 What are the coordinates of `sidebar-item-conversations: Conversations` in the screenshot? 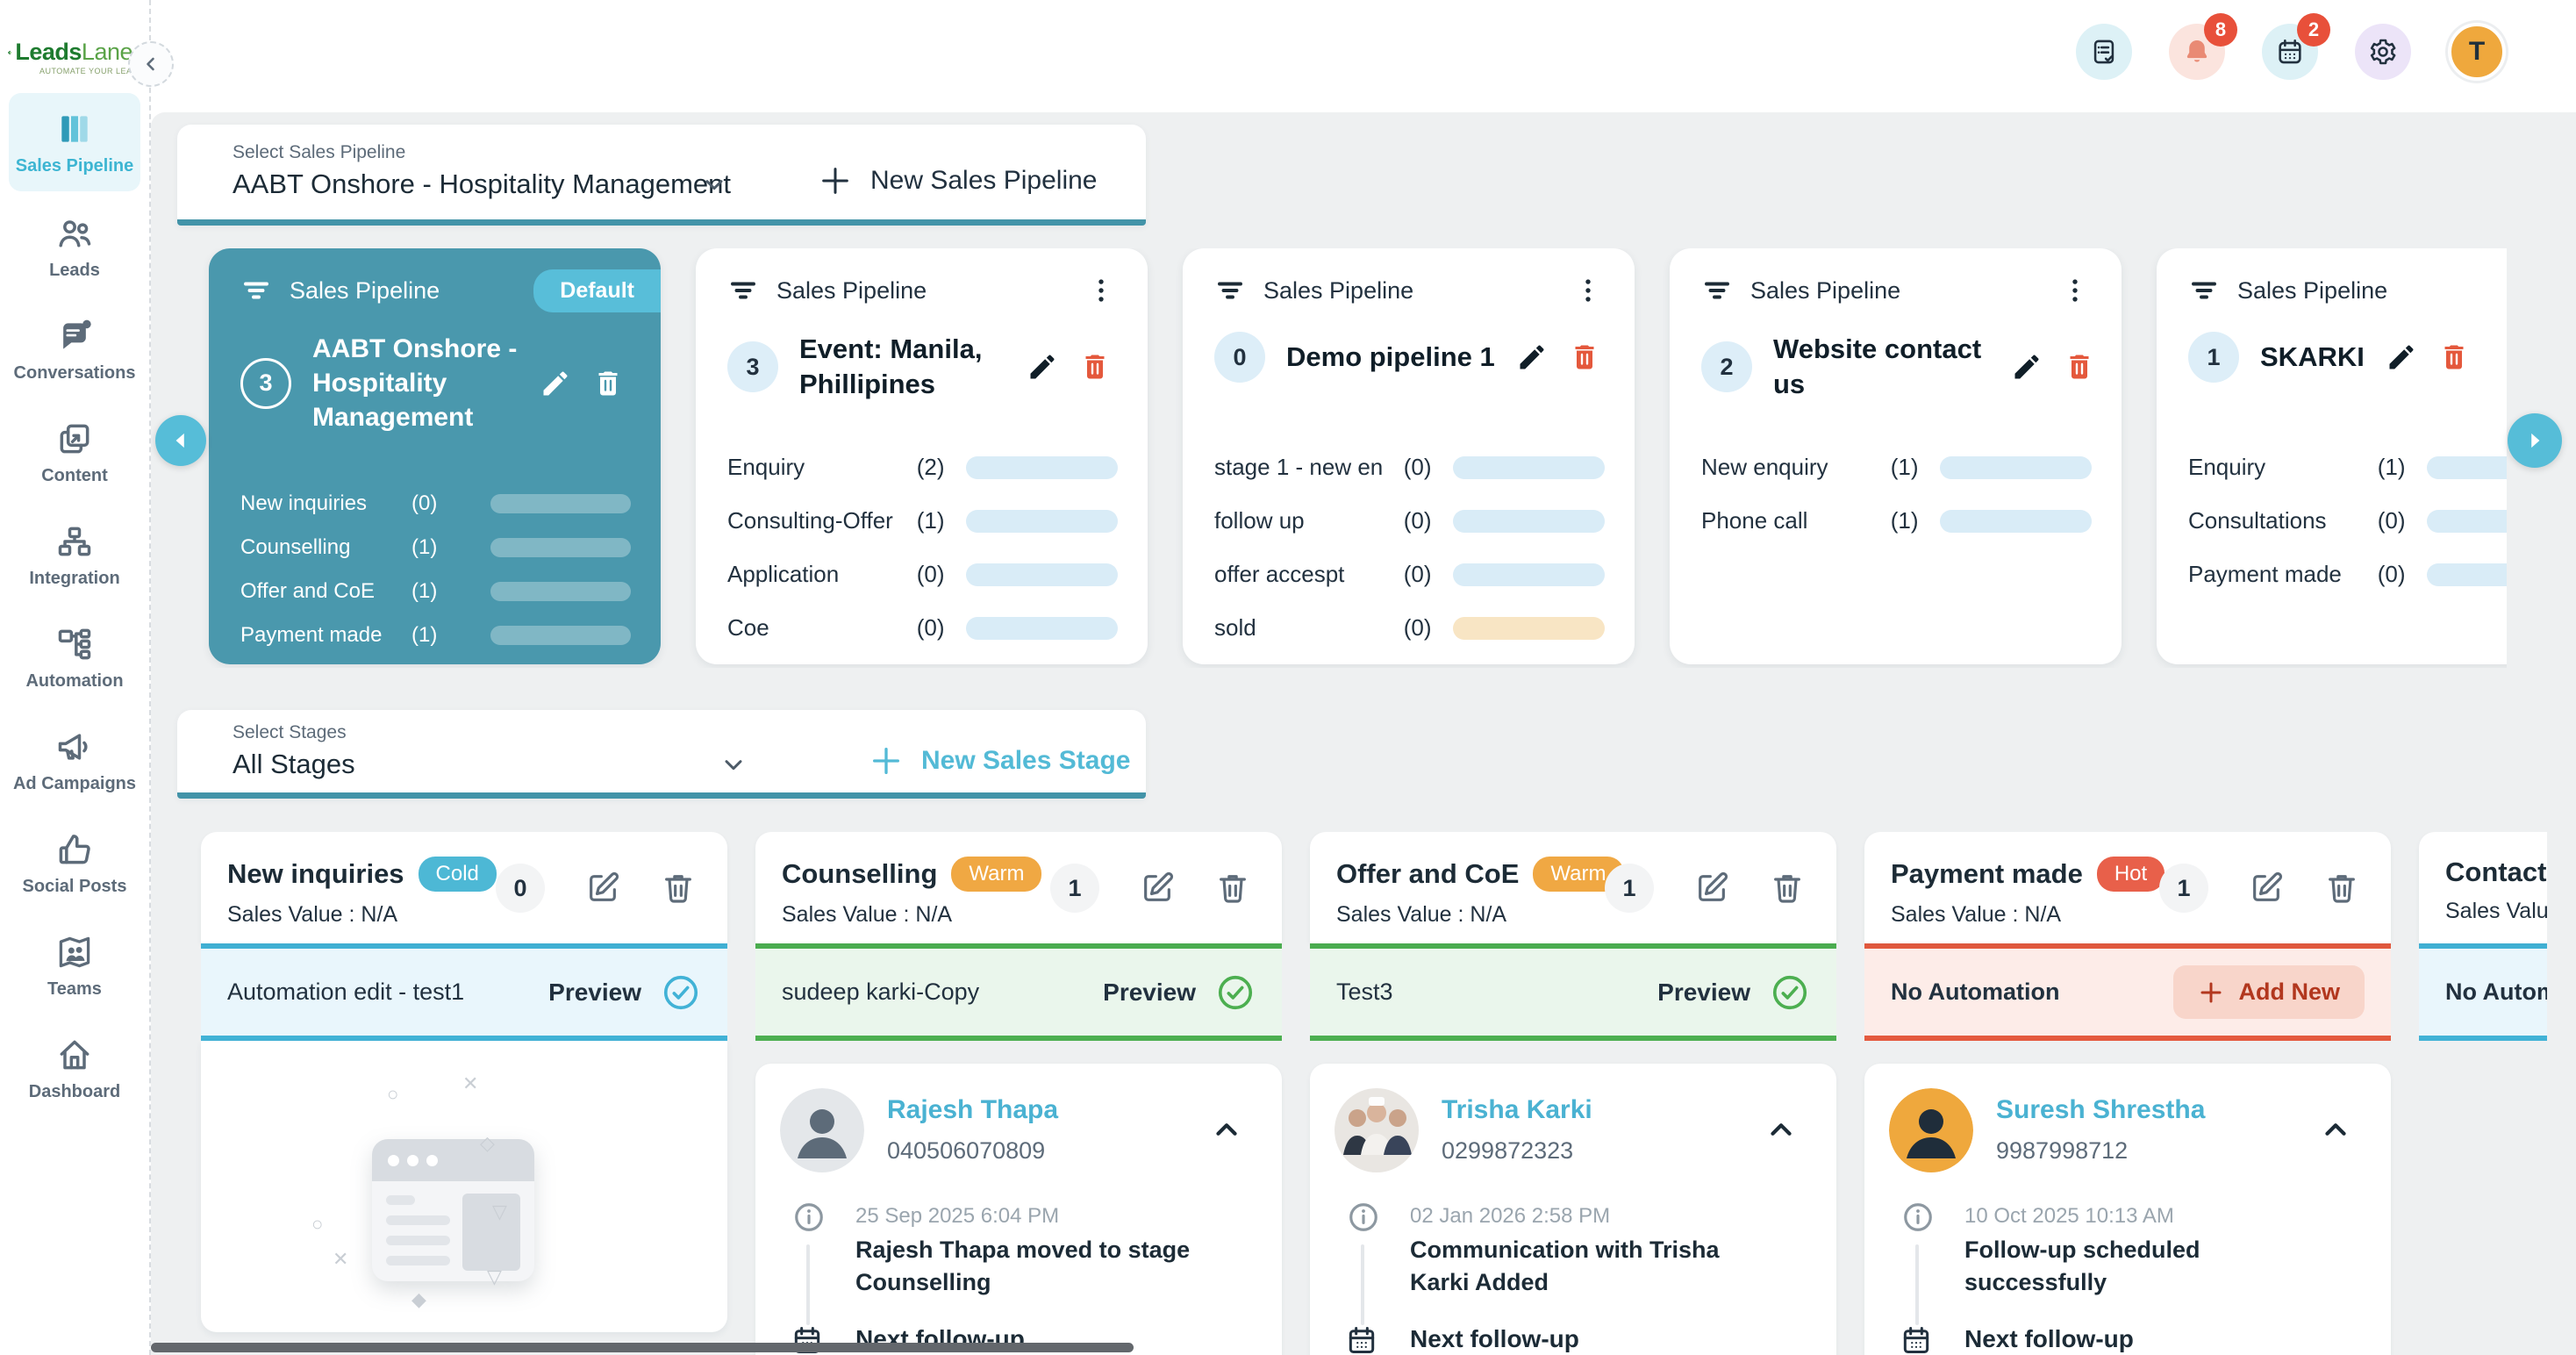 It's located at (74, 349).